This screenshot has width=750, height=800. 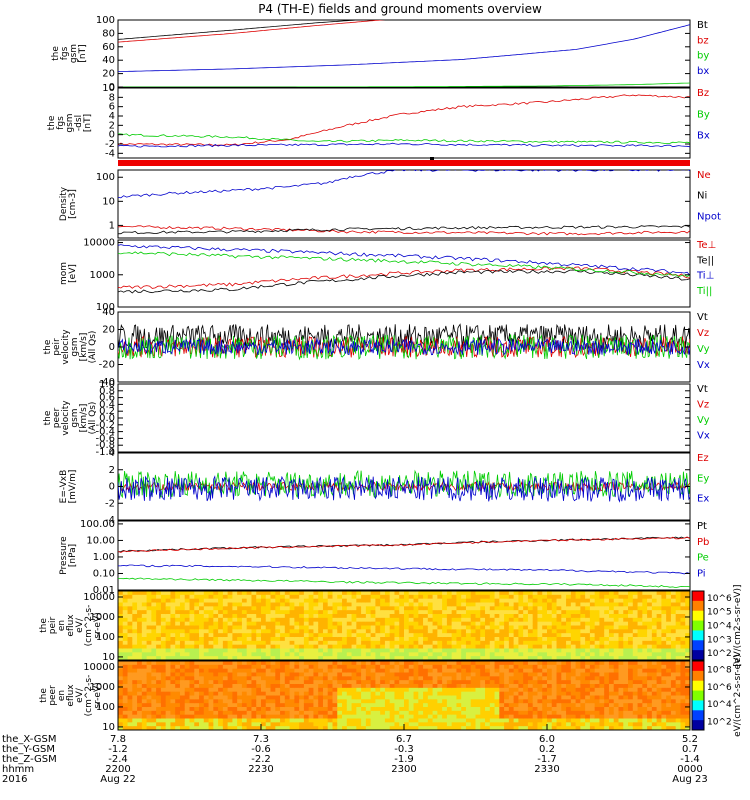 What do you see at coordinates (108, 312) in the screenshot?
I see `ytick-label-4-4: 40` at bounding box center [108, 312].